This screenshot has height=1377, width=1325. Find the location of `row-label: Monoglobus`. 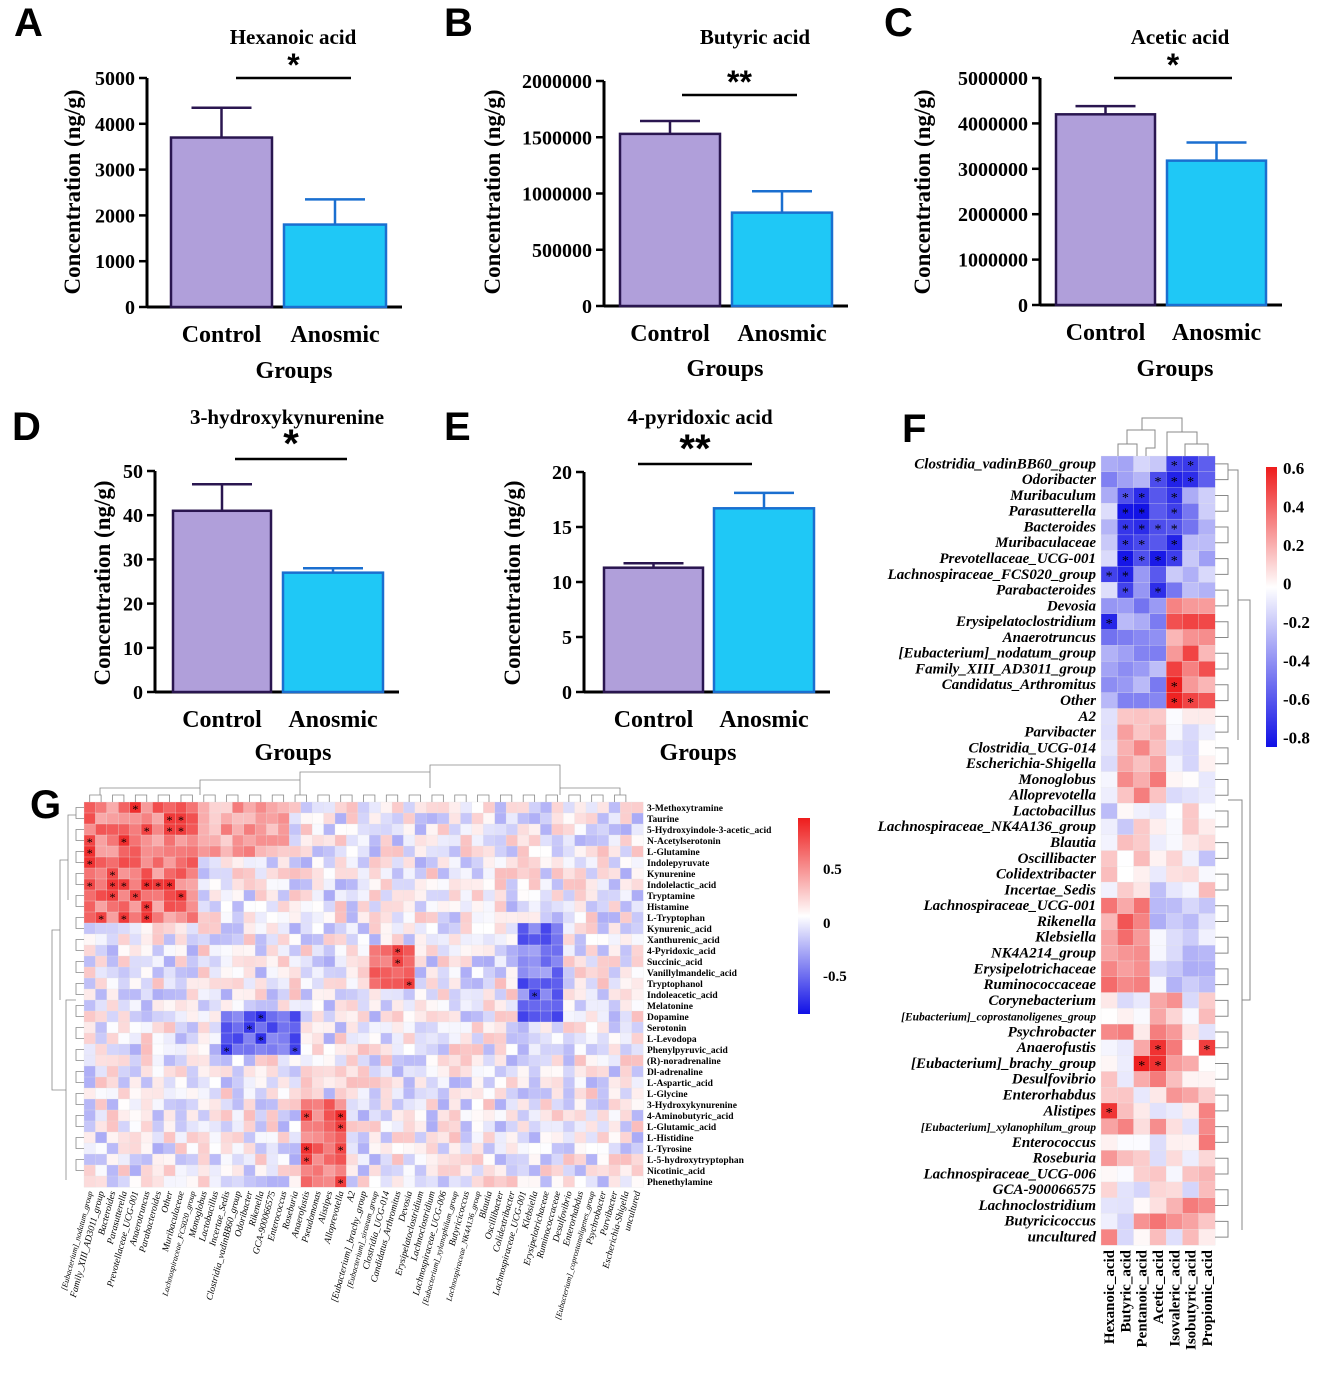

row-label: Monoglobus is located at coordinates (1056, 780).